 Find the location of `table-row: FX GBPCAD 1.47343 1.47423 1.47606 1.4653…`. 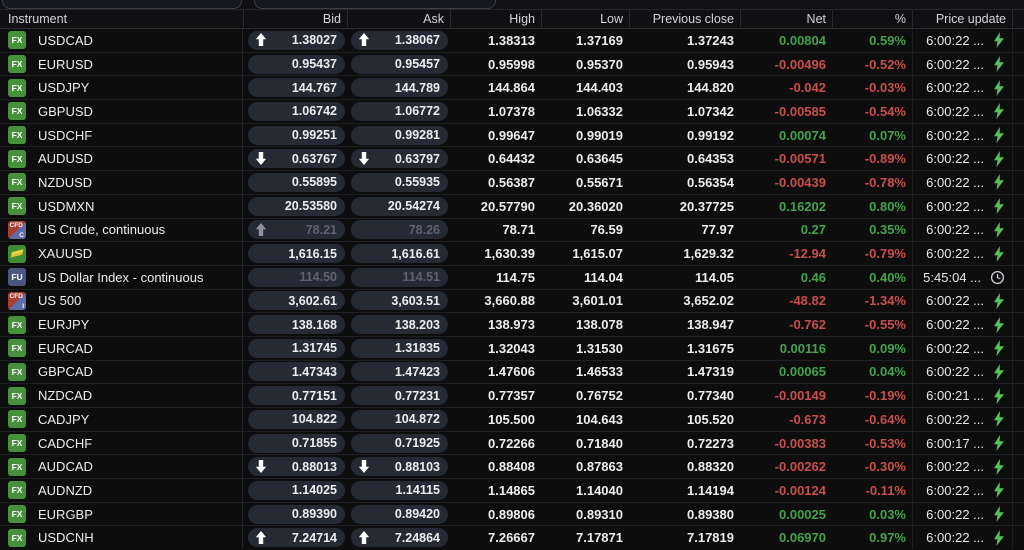

table-row: FX GBPCAD 1.47343 1.47423 1.47606 1.4653… is located at coordinates (512, 372).